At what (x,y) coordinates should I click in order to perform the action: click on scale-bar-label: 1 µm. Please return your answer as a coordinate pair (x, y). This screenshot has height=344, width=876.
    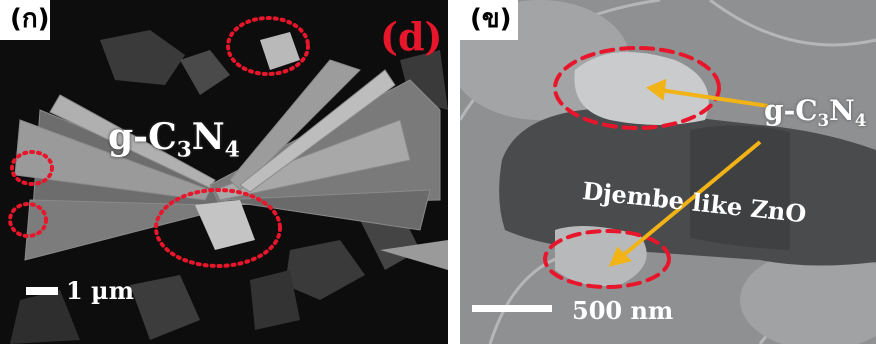
    Looking at the image, I should click on (100, 290).